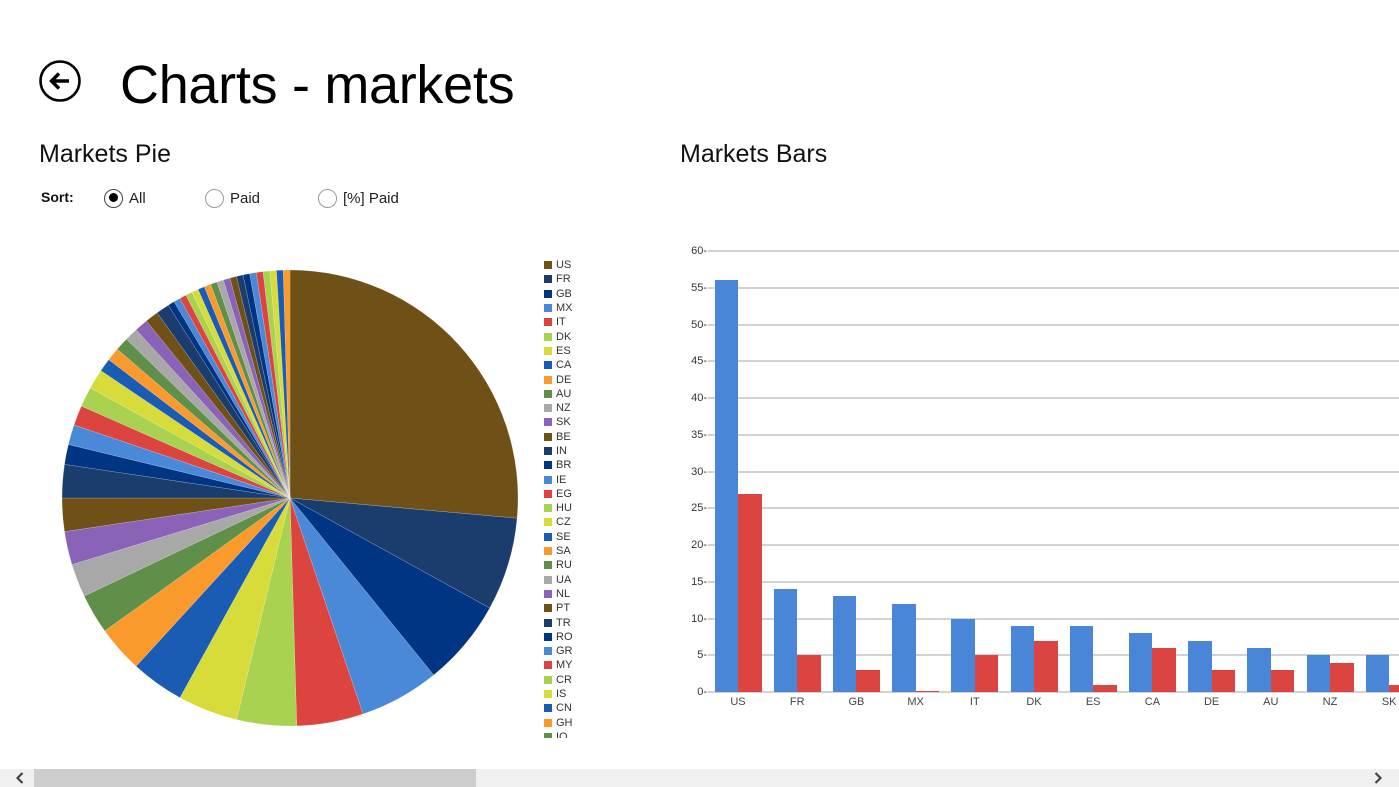 The width and height of the screenshot is (1399, 787). I want to click on sort-label: Sort:, so click(57, 197).